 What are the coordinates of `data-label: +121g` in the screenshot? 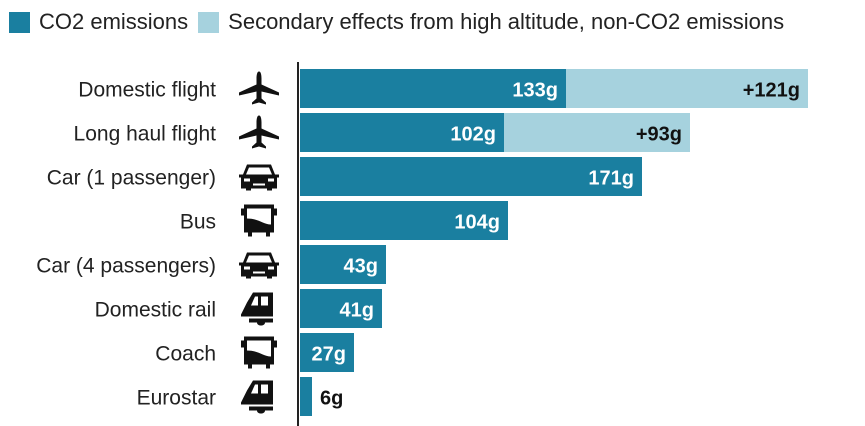 It's located at (771, 91).